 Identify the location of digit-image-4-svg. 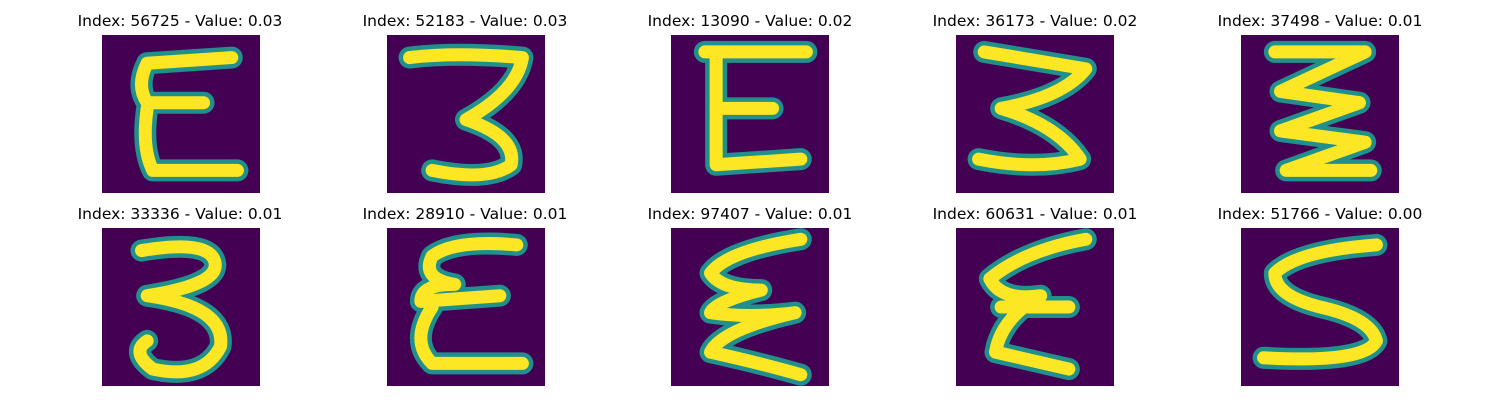
(1035, 114).